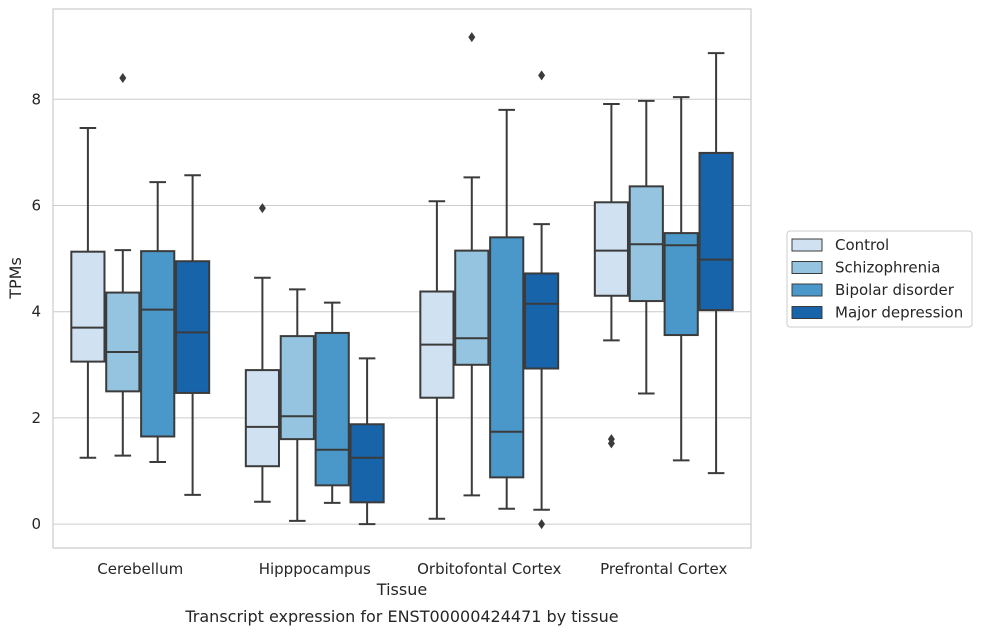 This screenshot has width=983, height=634. Describe the element at coordinates (36, 99) in the screenshot. I see `y-tick-label: 8` at that location.